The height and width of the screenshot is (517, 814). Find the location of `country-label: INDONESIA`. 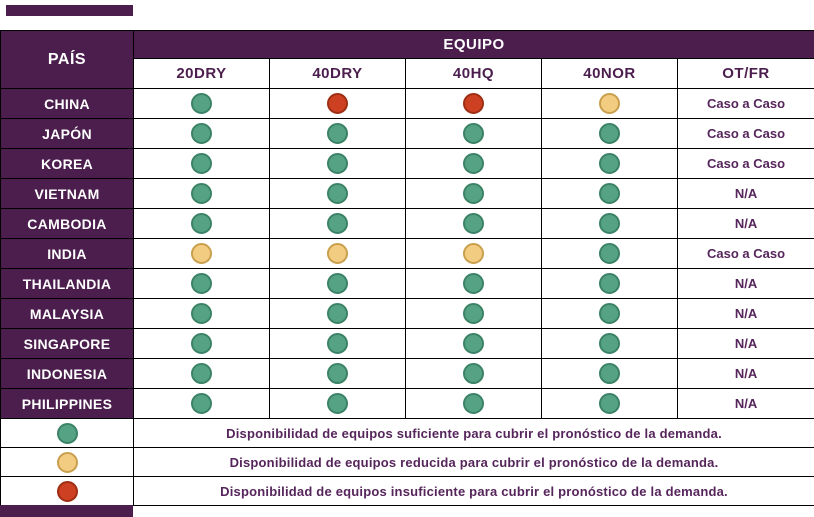

country-label: INDONESIA is located at coordinates (67, 373).